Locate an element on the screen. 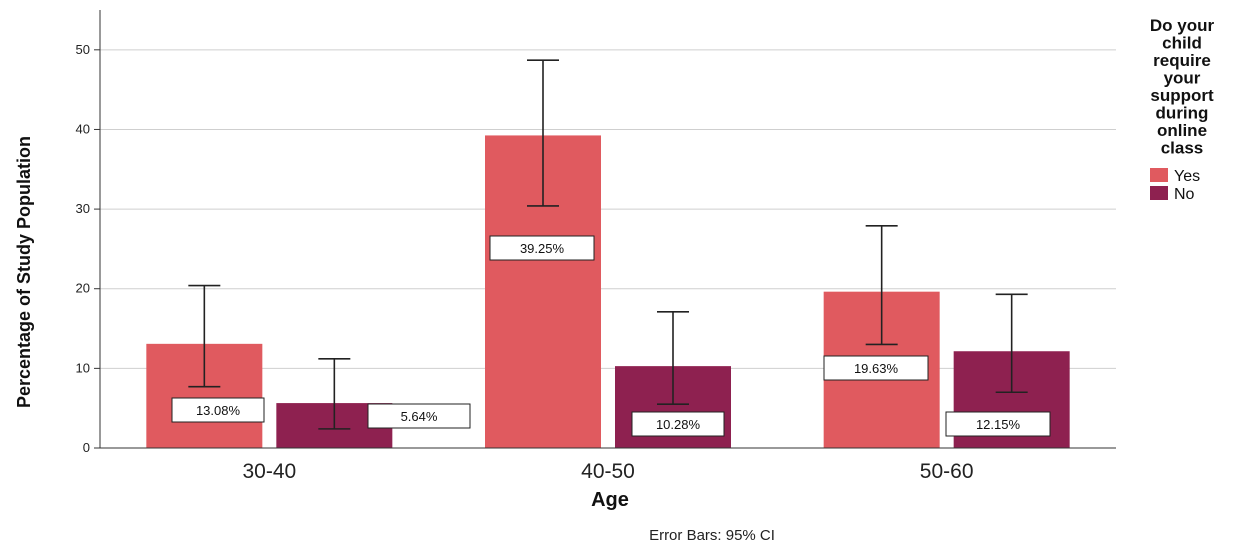 The height and width of the screenshot is (546, 1244). data-label: 39.25% is located at coordinates (542, 248).